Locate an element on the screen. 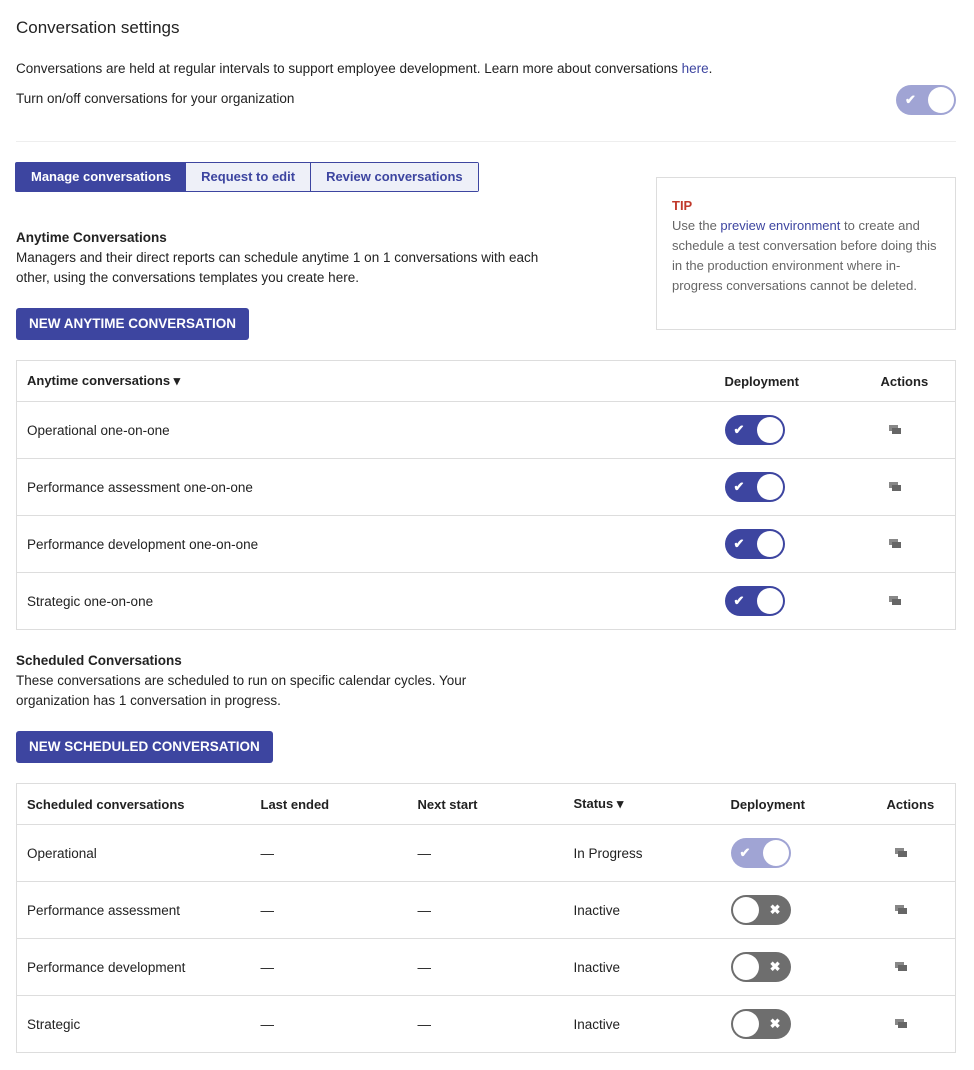 The width and height of the screenshot is (974, 1070). table-row: Performance assessment — — Inactive ✖ is located at coordinates (486, 910).